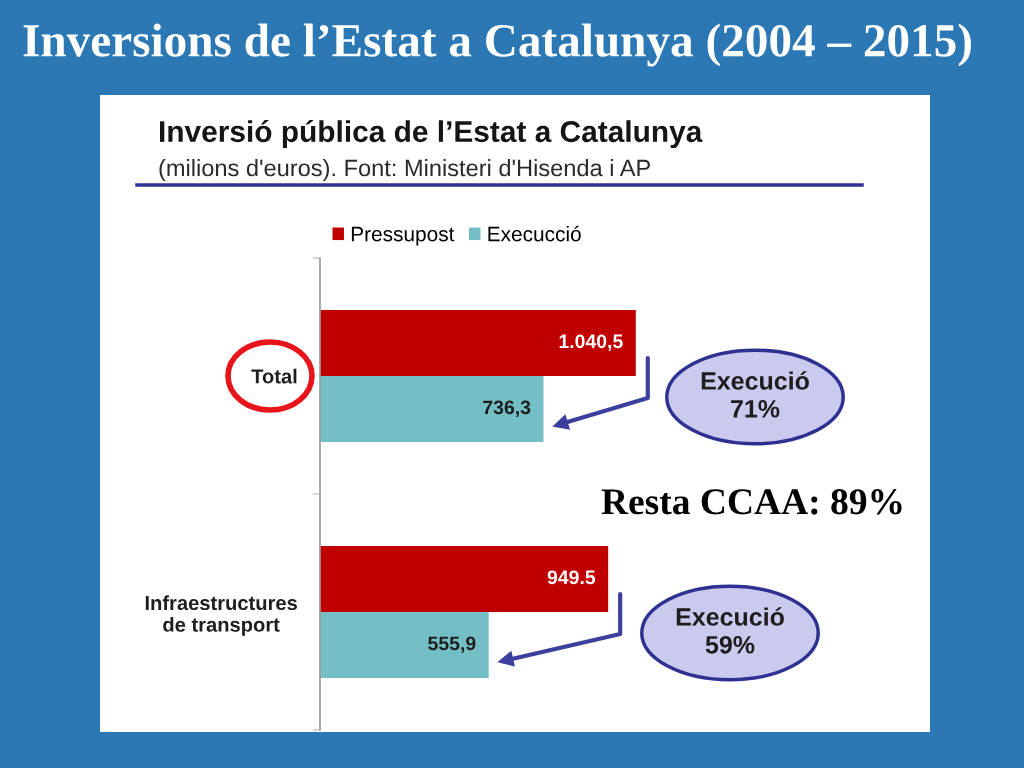 The width and height of the screenshot is (1024, 768). Describe the element at coordinates (221, 615) in the screenshot. I see `y-tick-label: Infraestructures de transport` at that location.